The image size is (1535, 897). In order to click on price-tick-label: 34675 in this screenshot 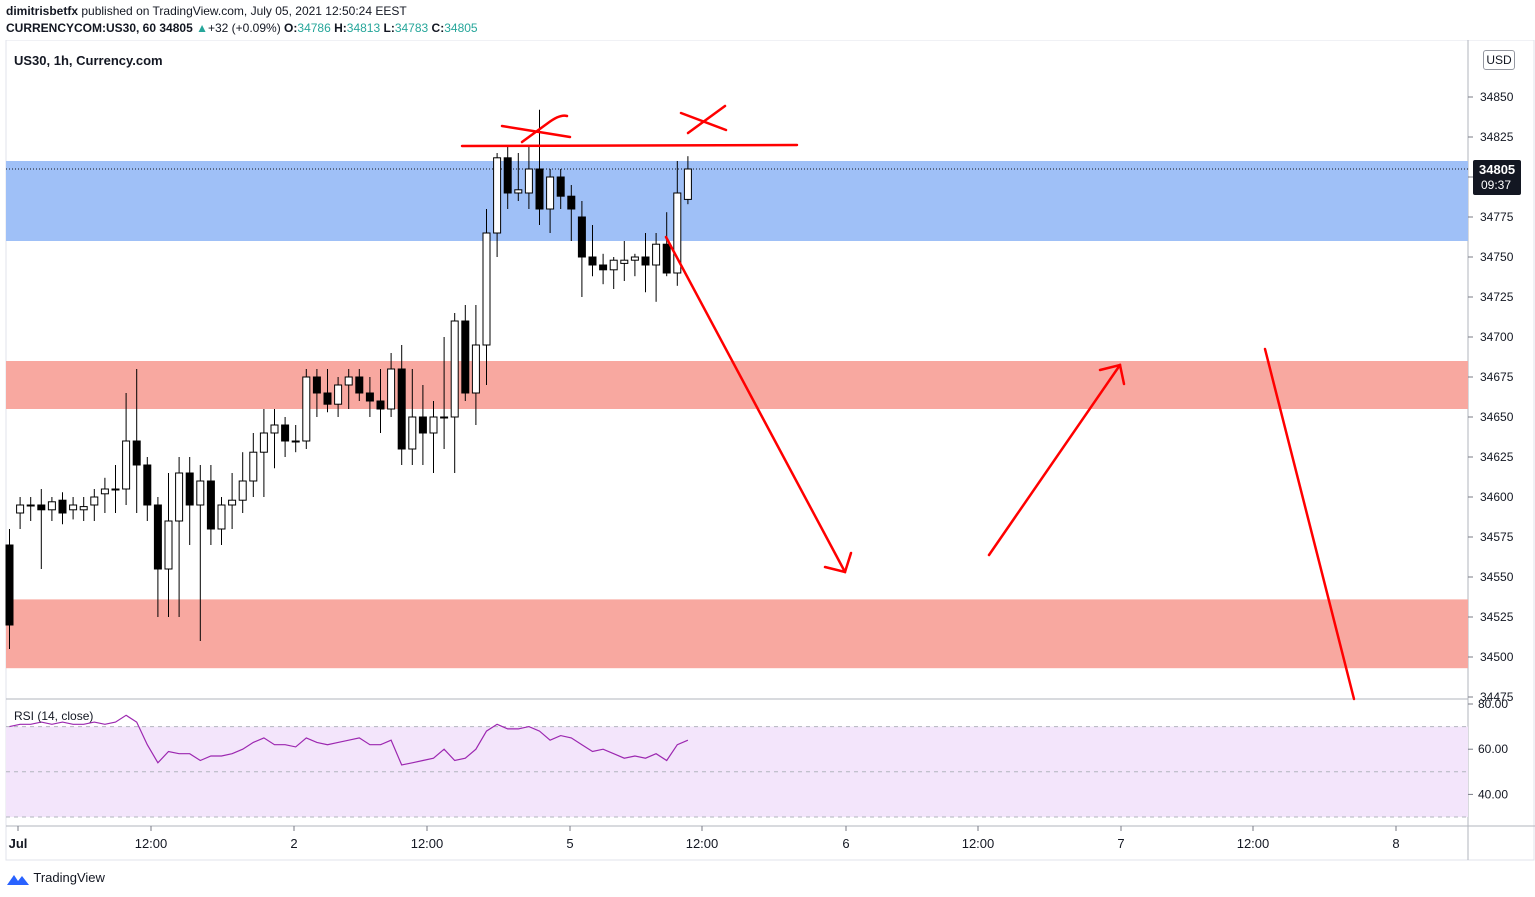, I will do `click(1497, 377)`.